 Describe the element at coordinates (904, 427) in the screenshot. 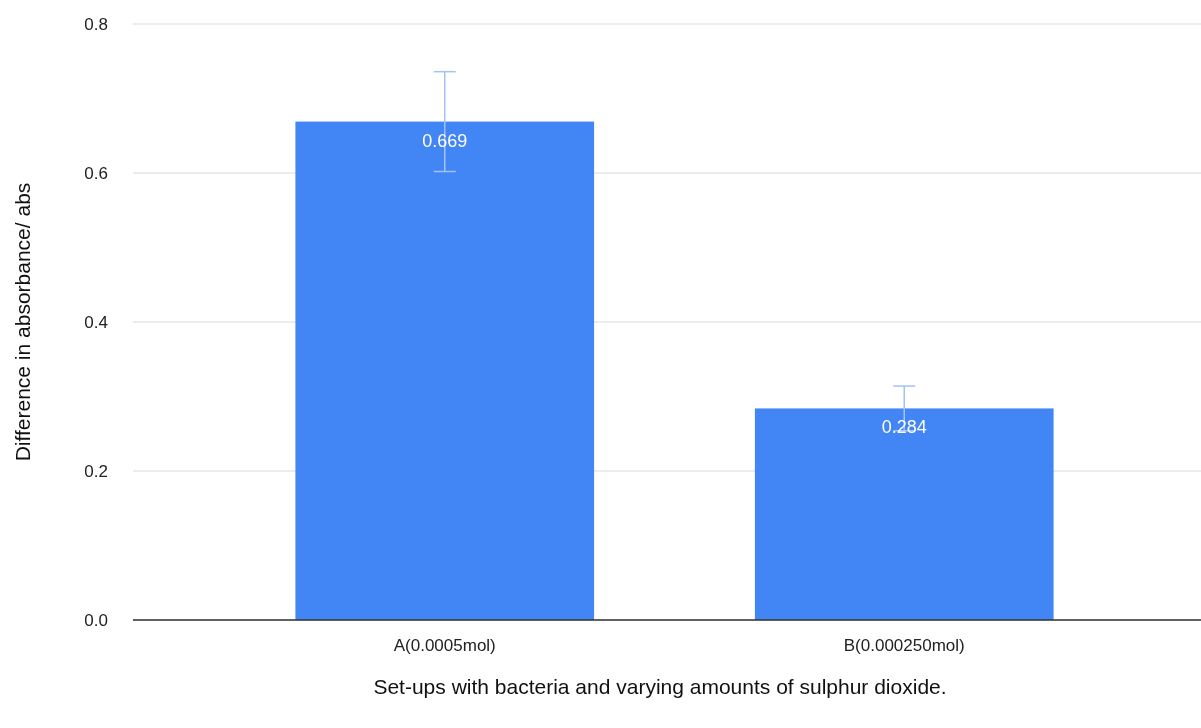

I see `data-label: 0.284` at that location.